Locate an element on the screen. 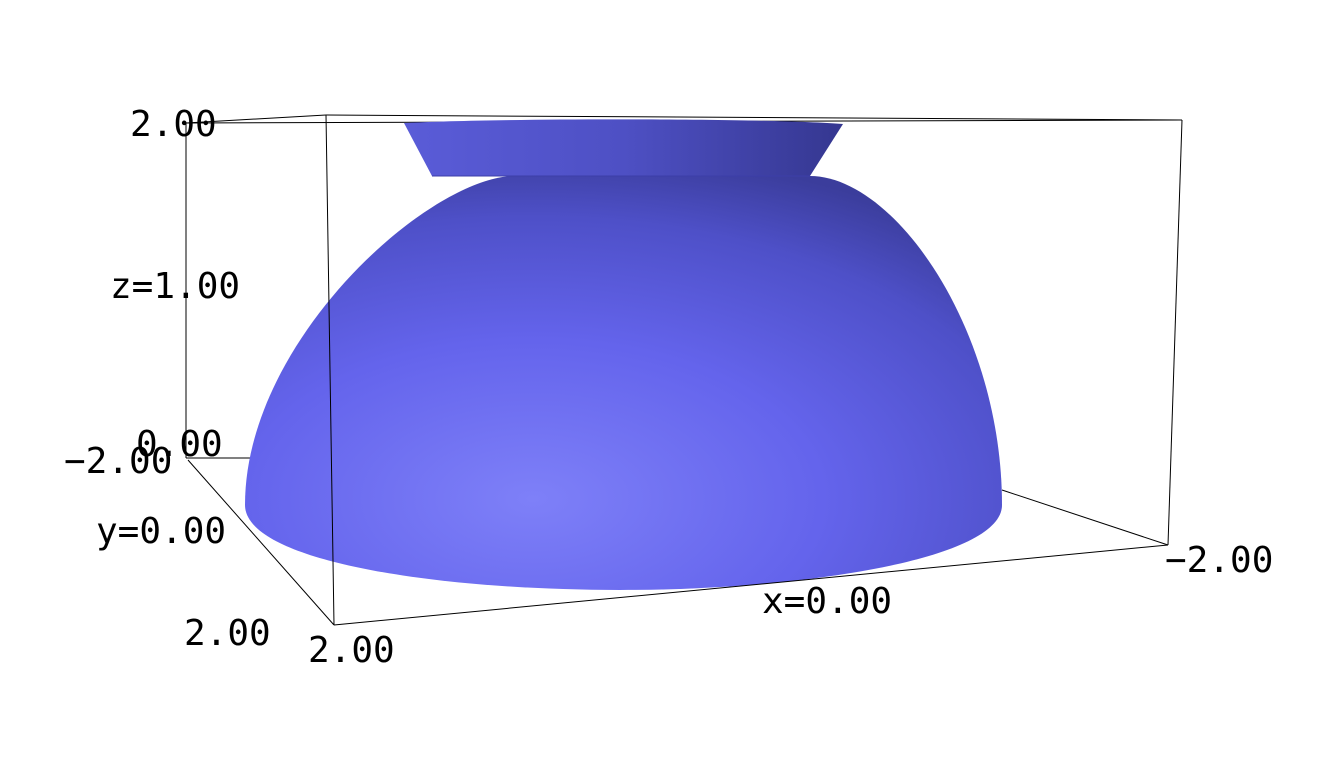  x-axis-label: x=0.00 is located at coordinates (827, 601).